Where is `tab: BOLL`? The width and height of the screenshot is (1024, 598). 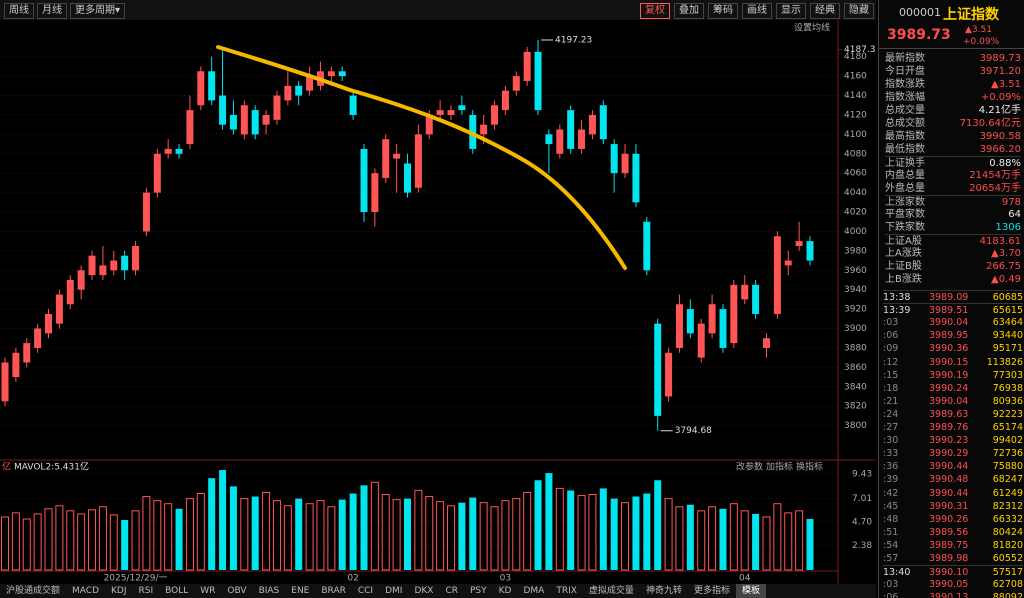 tab: BOLL is located at coordinates (177, 591).